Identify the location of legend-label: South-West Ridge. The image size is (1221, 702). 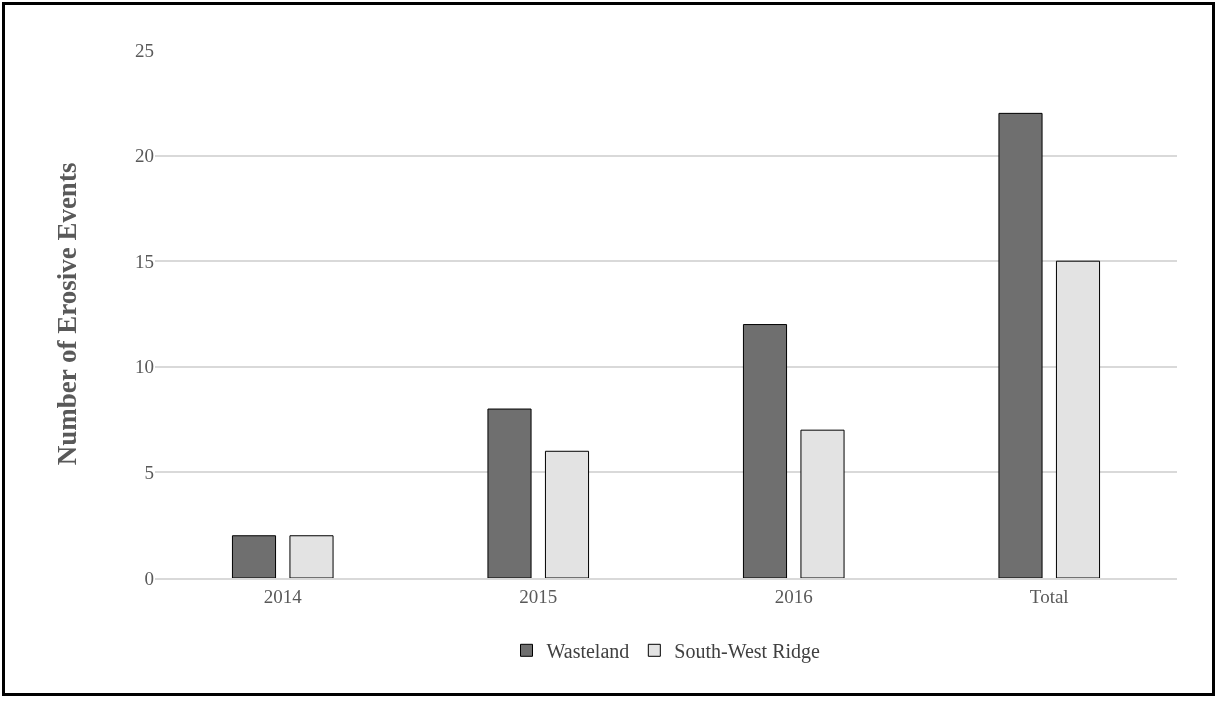
(747, 652).